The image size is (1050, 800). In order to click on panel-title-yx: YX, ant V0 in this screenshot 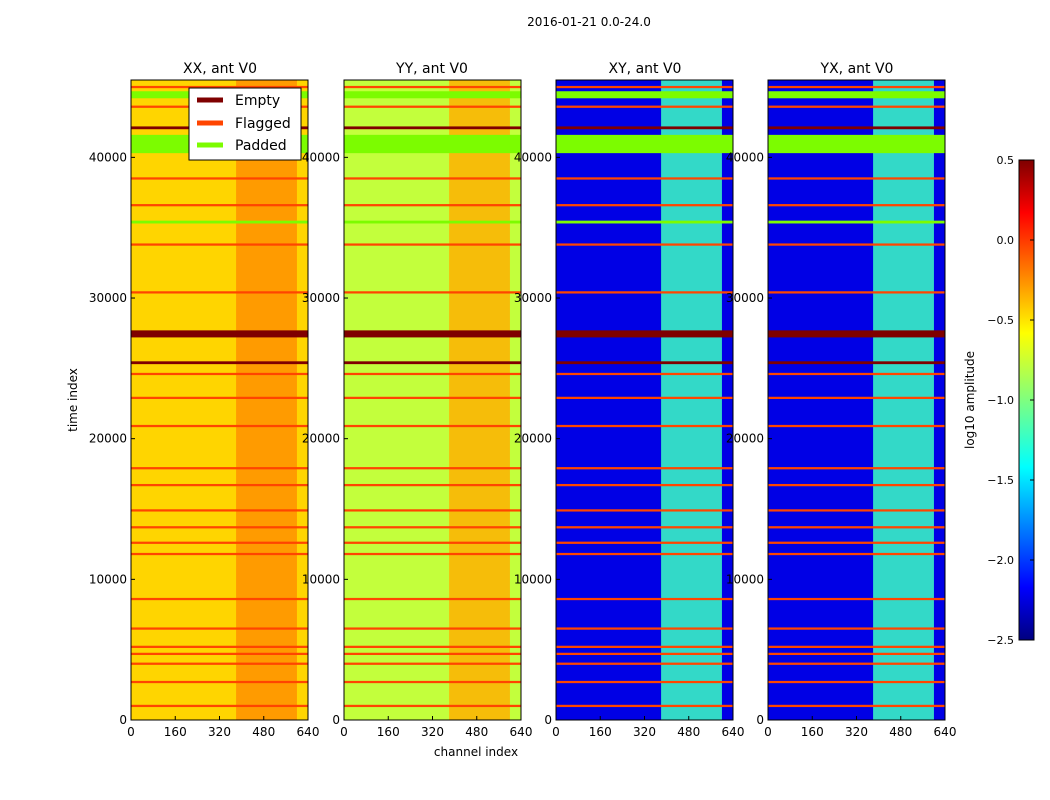, I will do `click(857, 69)`.